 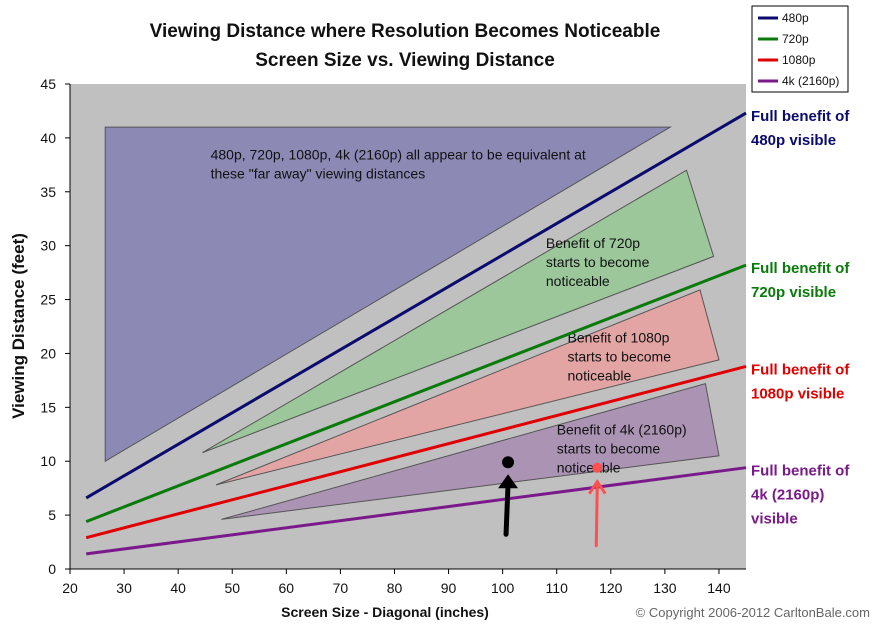 I want to click on x-tick-label: 70, so click(x=341, y=588).